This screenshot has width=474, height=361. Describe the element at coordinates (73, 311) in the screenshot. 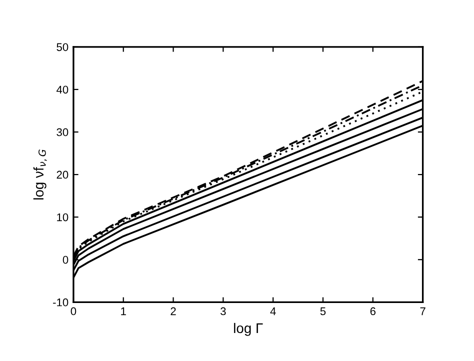

I see `x-tick-label: 0` at that location.